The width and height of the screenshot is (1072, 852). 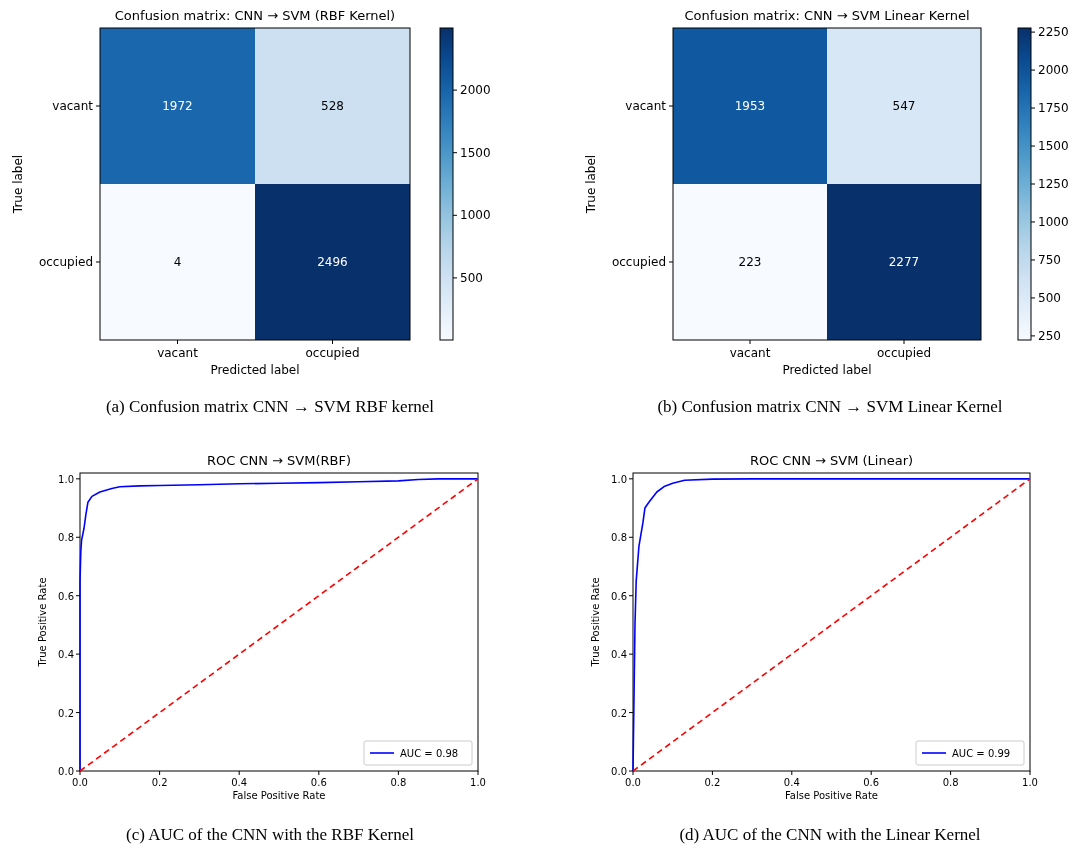 I want to click on data-label: 1972, so click(x=177, y=106).